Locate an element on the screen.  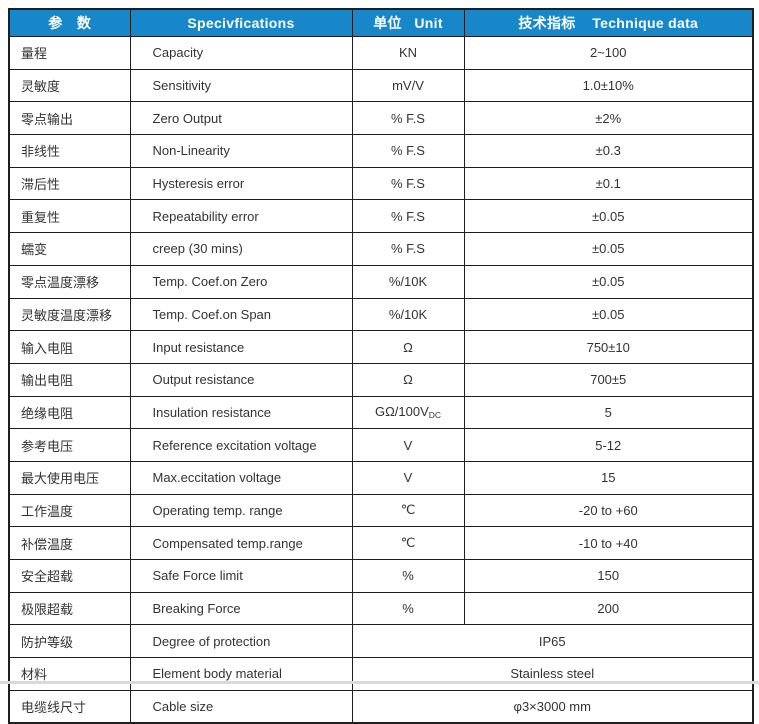
spec-row: 零点温度漂移 Temp. Coef.on Zero %/10K ±0.05 is located at coordinates (381, 281).